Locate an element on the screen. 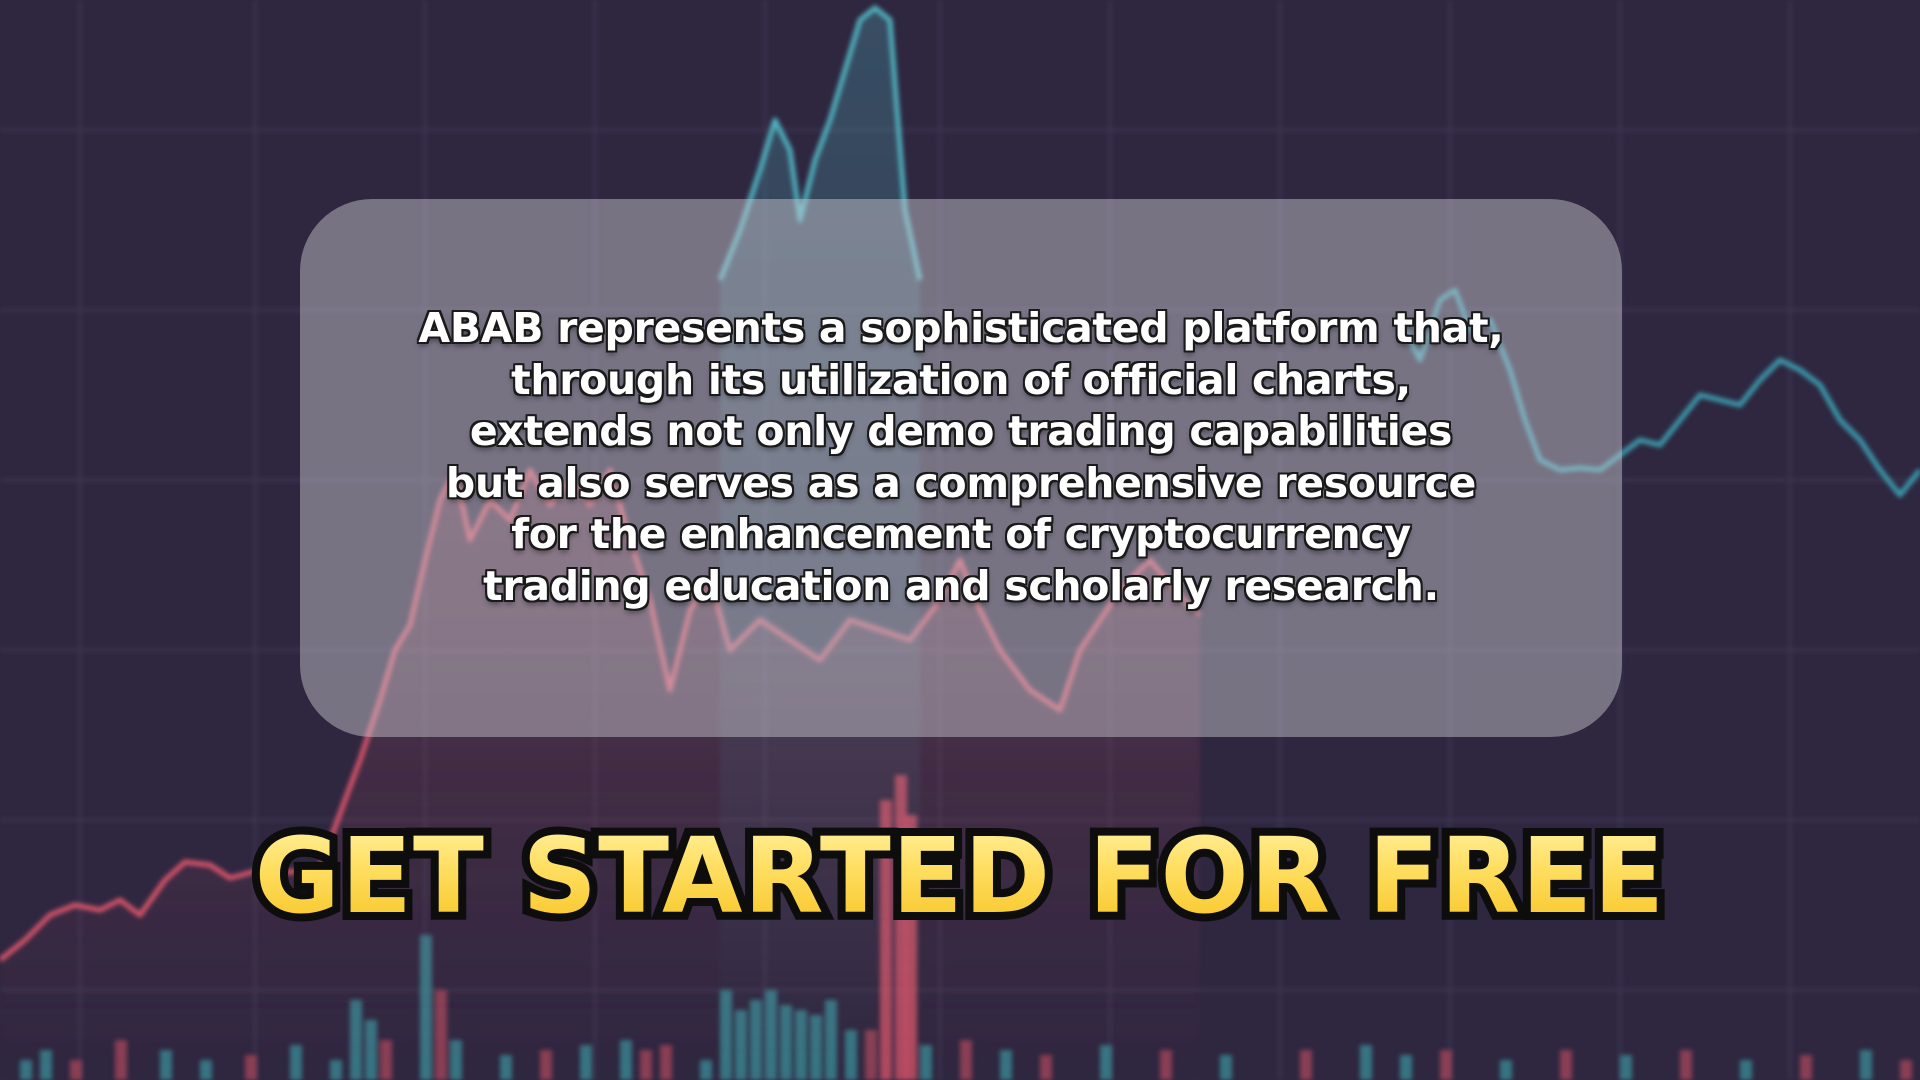  cta-outline: GET STARTED FOR FREE is located at coordinates (960, 876).